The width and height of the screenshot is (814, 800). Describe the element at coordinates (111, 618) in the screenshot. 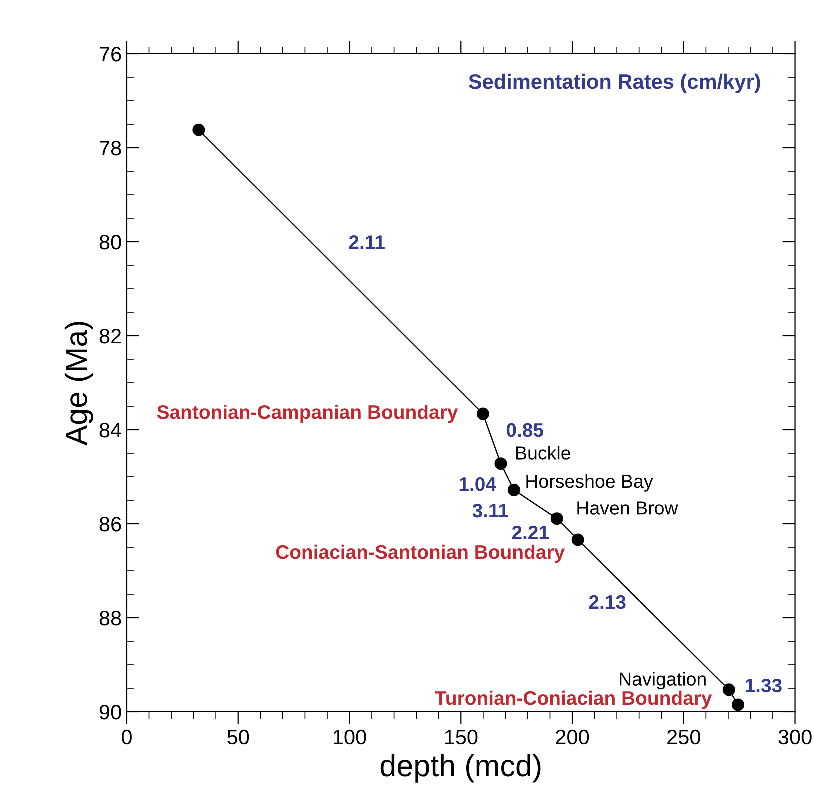

I see `y-tick-label: 88` at that location.